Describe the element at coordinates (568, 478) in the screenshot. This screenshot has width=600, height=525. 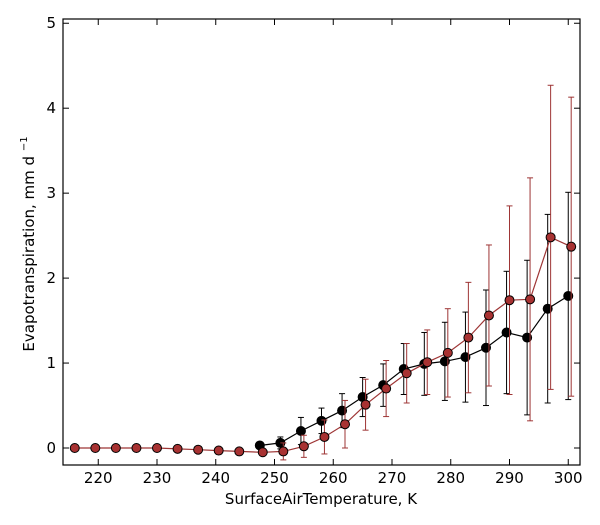
I see `x-tick-label: 300` at that location.